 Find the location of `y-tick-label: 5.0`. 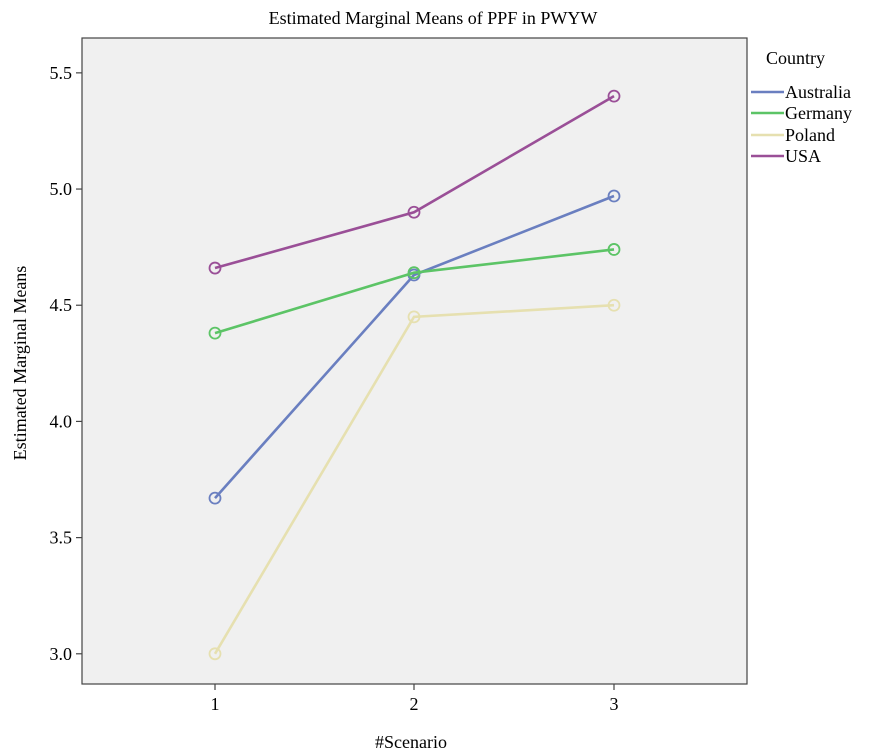

y-tick-label: 5.0 is located at coordinates (61, 189).